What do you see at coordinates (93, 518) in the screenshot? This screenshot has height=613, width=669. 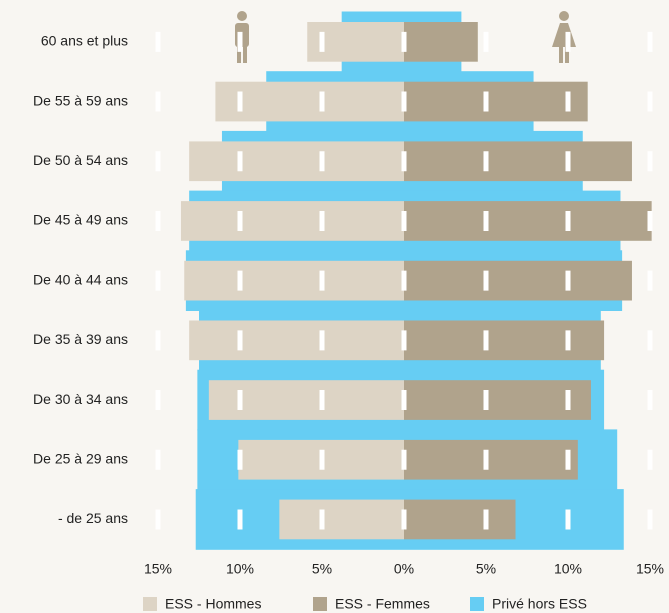 I see `y-tick-label: - de 25 ans` at bounding box center [93, 518].